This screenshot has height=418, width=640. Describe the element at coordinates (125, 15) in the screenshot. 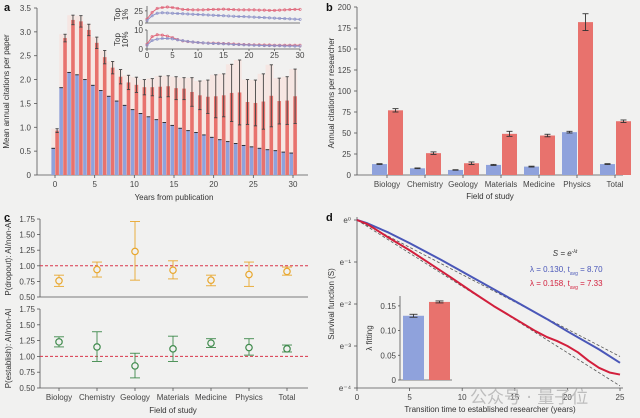

I see `inset-label: 1%` at that location.